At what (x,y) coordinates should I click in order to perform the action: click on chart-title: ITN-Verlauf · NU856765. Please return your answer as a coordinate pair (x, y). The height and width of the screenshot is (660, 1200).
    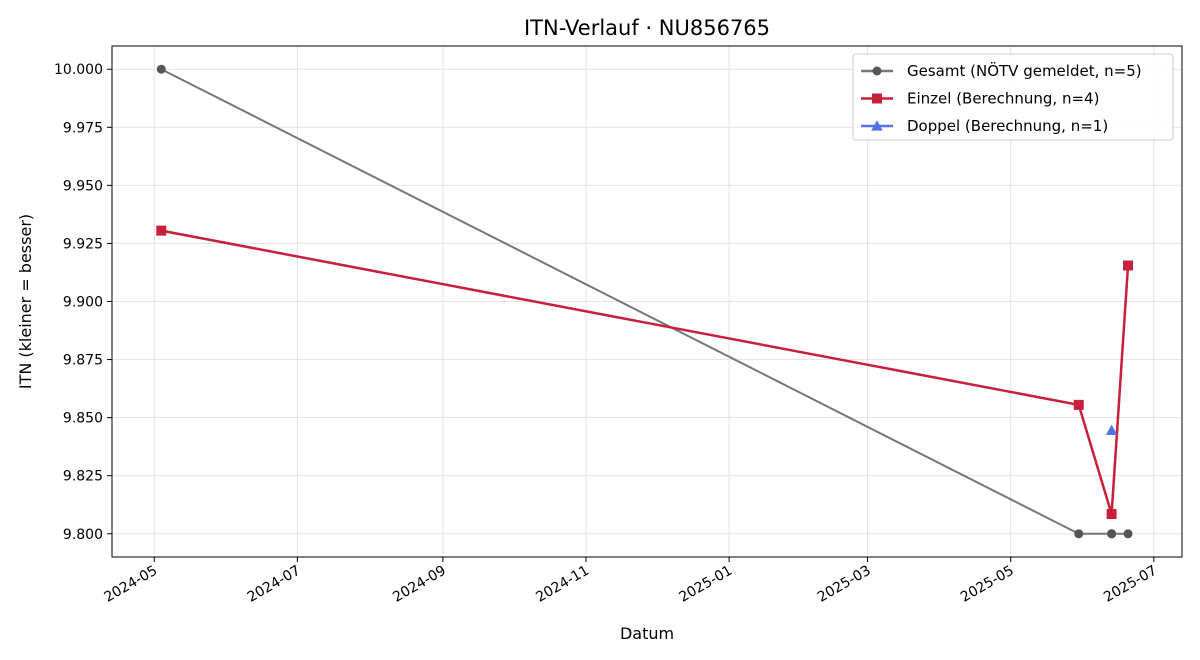
    Looking at the image, I should click on (647, 28).